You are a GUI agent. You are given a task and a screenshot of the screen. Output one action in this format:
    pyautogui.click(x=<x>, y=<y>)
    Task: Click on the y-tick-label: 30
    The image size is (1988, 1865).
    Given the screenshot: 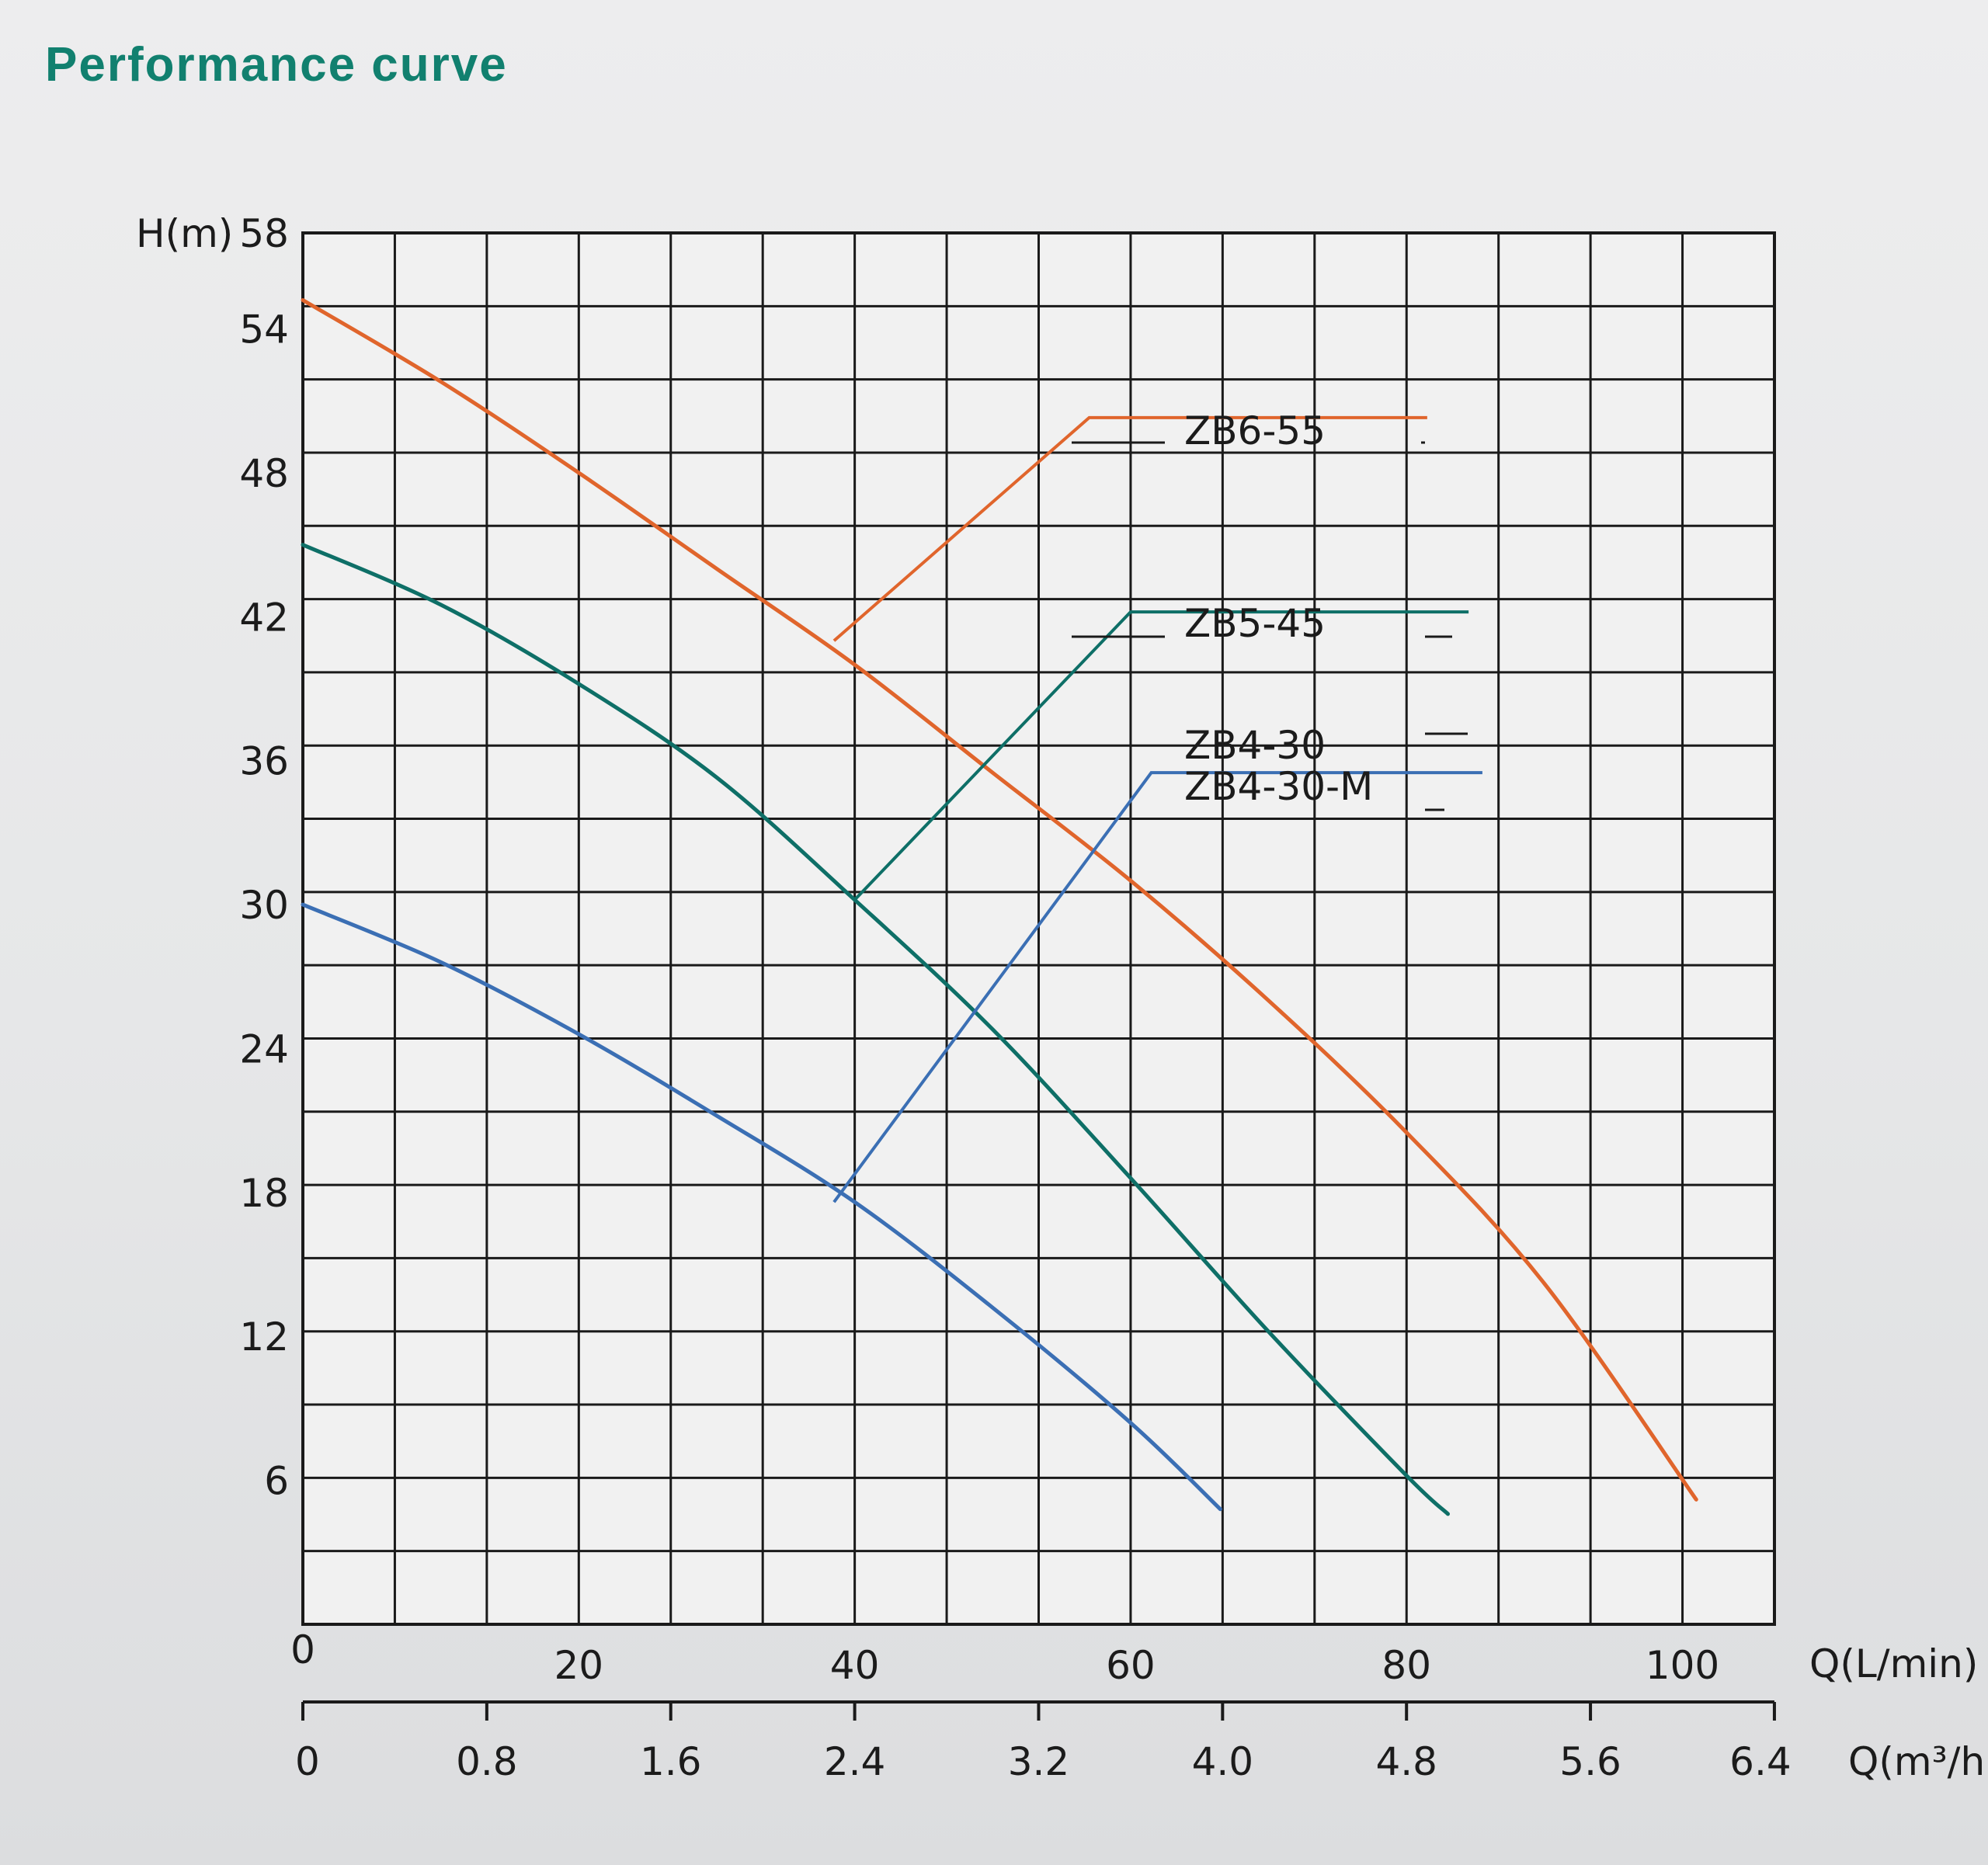 What is the action you would take?
    pyautogui.click(x=264, y=905)
    